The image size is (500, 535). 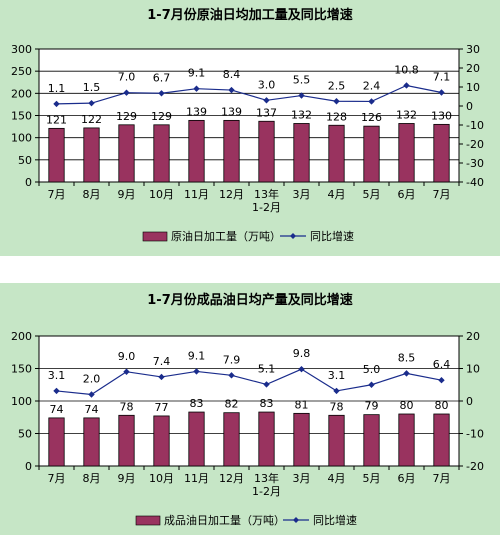 What do you see at coordinates (302, 80) in the screenshot?
I see `growth-value-label: 5.5` at bounding box center [302, 80].